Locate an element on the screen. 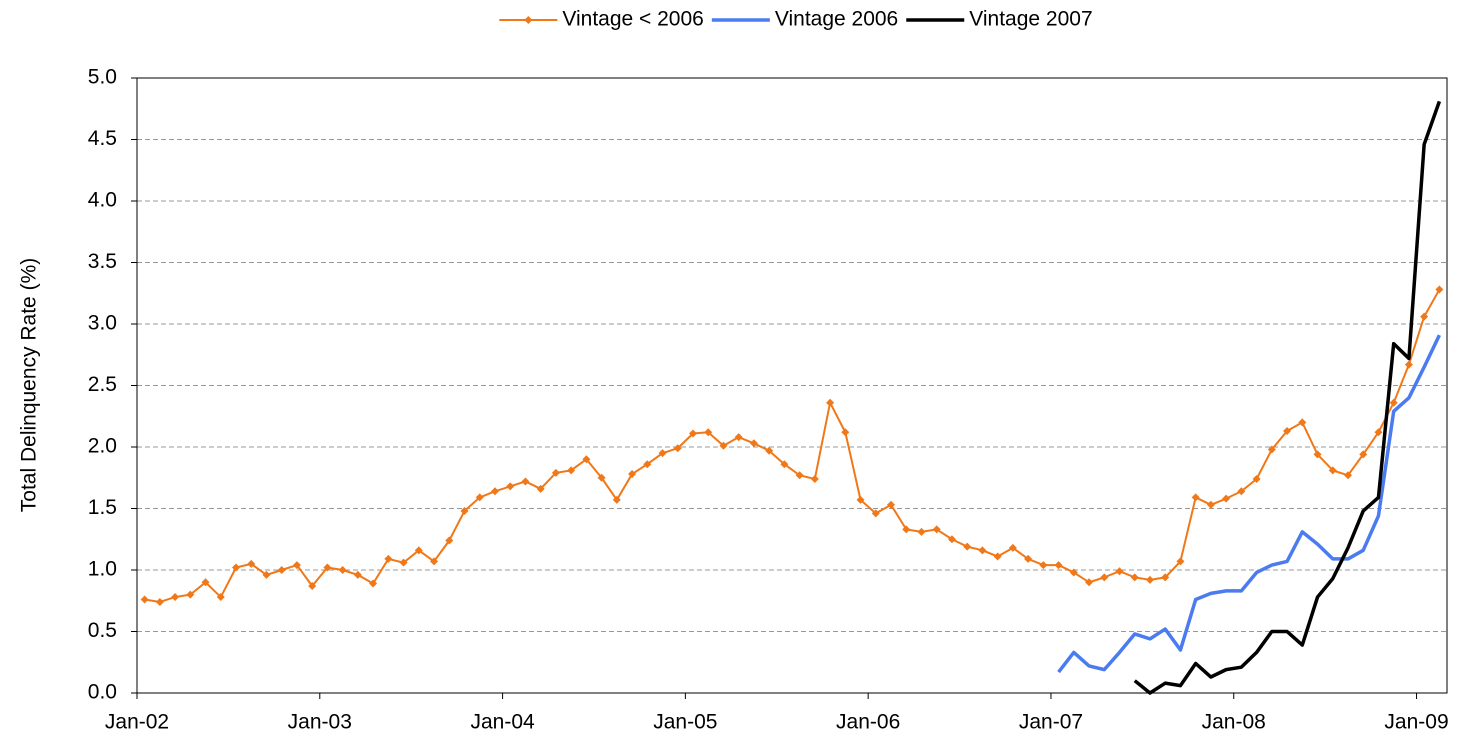  series-line is located at coordinates (1249, 504).